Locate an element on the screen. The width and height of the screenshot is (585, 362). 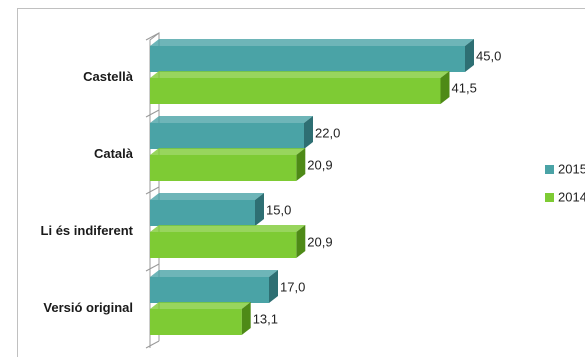
legend-label: 2015 is located at coordinates (571, 168).